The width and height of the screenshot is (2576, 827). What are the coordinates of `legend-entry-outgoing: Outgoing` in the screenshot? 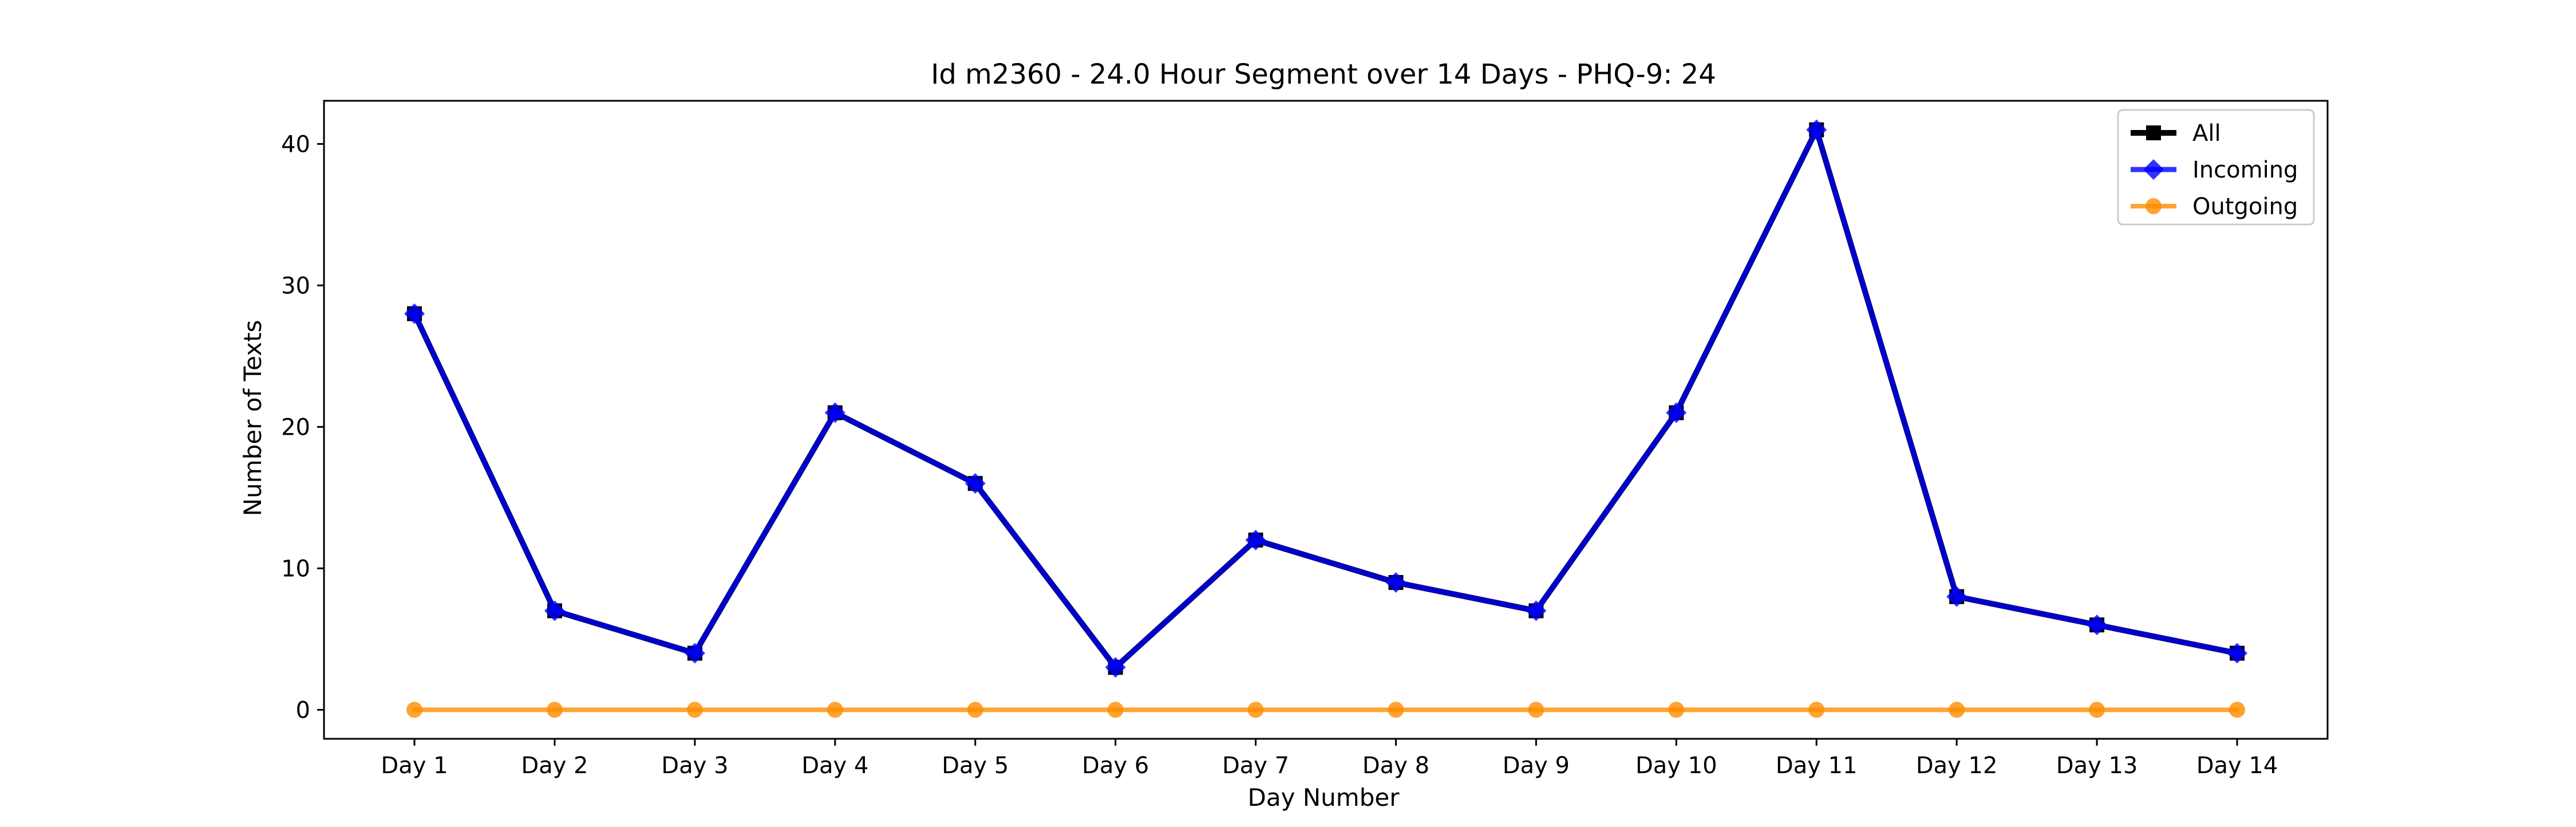 It's located at (2214, 207).